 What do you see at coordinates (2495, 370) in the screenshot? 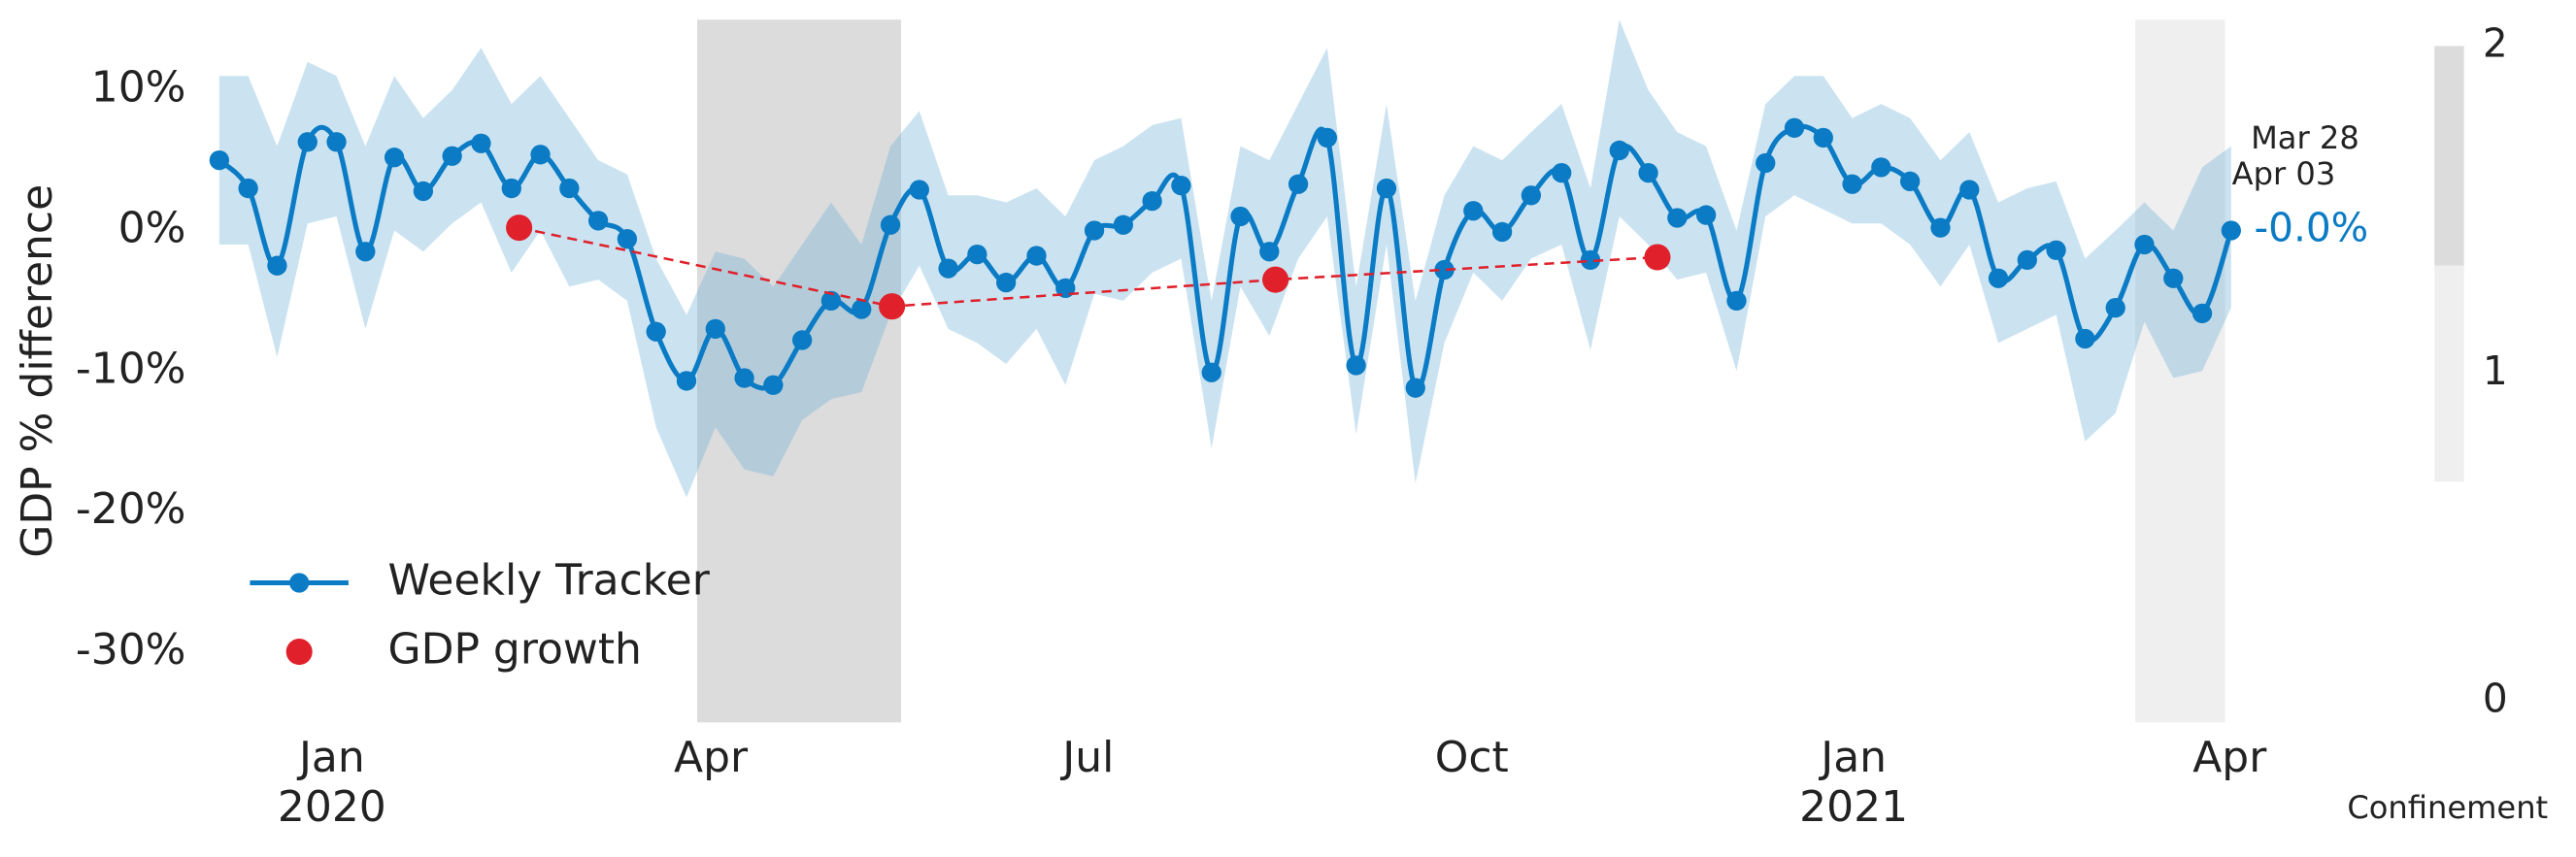
I see `colorbar-tick-label: 1` at bounding box center [2495, 370].